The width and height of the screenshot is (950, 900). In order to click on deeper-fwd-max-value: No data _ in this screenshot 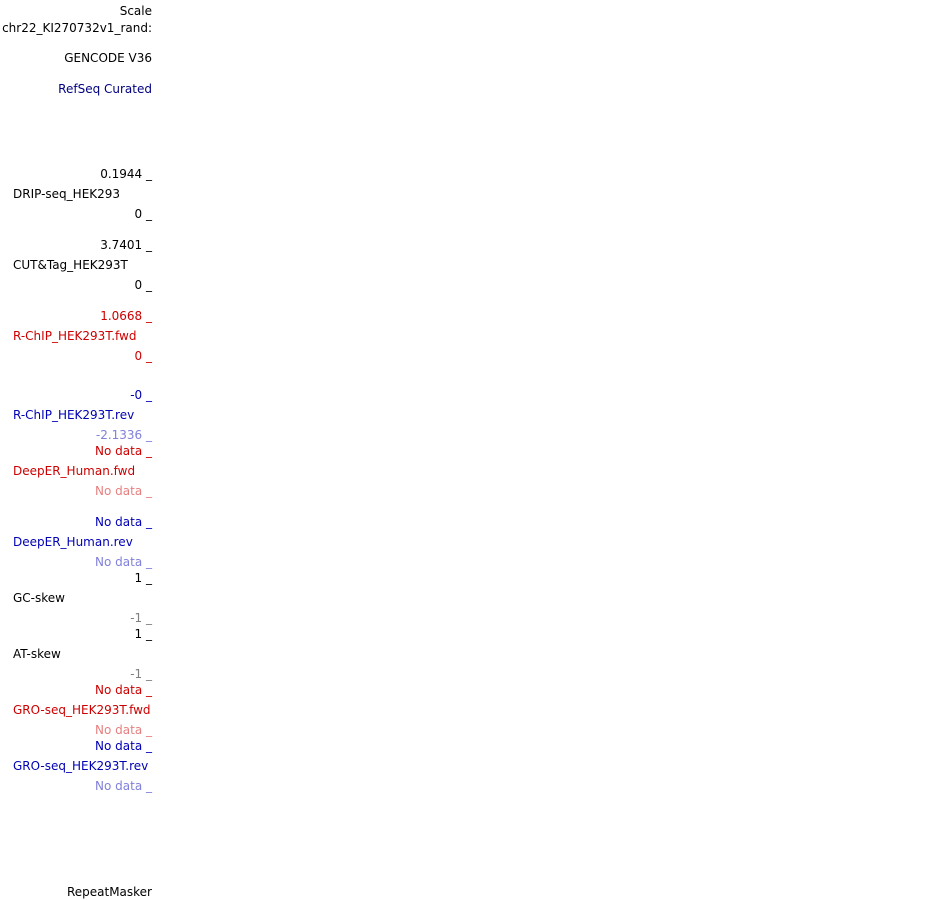, I will do `click(123, 451)`.